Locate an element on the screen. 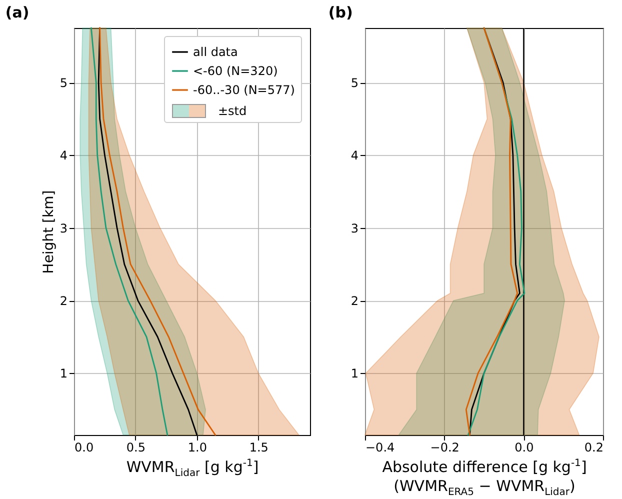 The width and height of the screenshot is (622, 499). chart-title: (a) is located at coordinates (17, 12).